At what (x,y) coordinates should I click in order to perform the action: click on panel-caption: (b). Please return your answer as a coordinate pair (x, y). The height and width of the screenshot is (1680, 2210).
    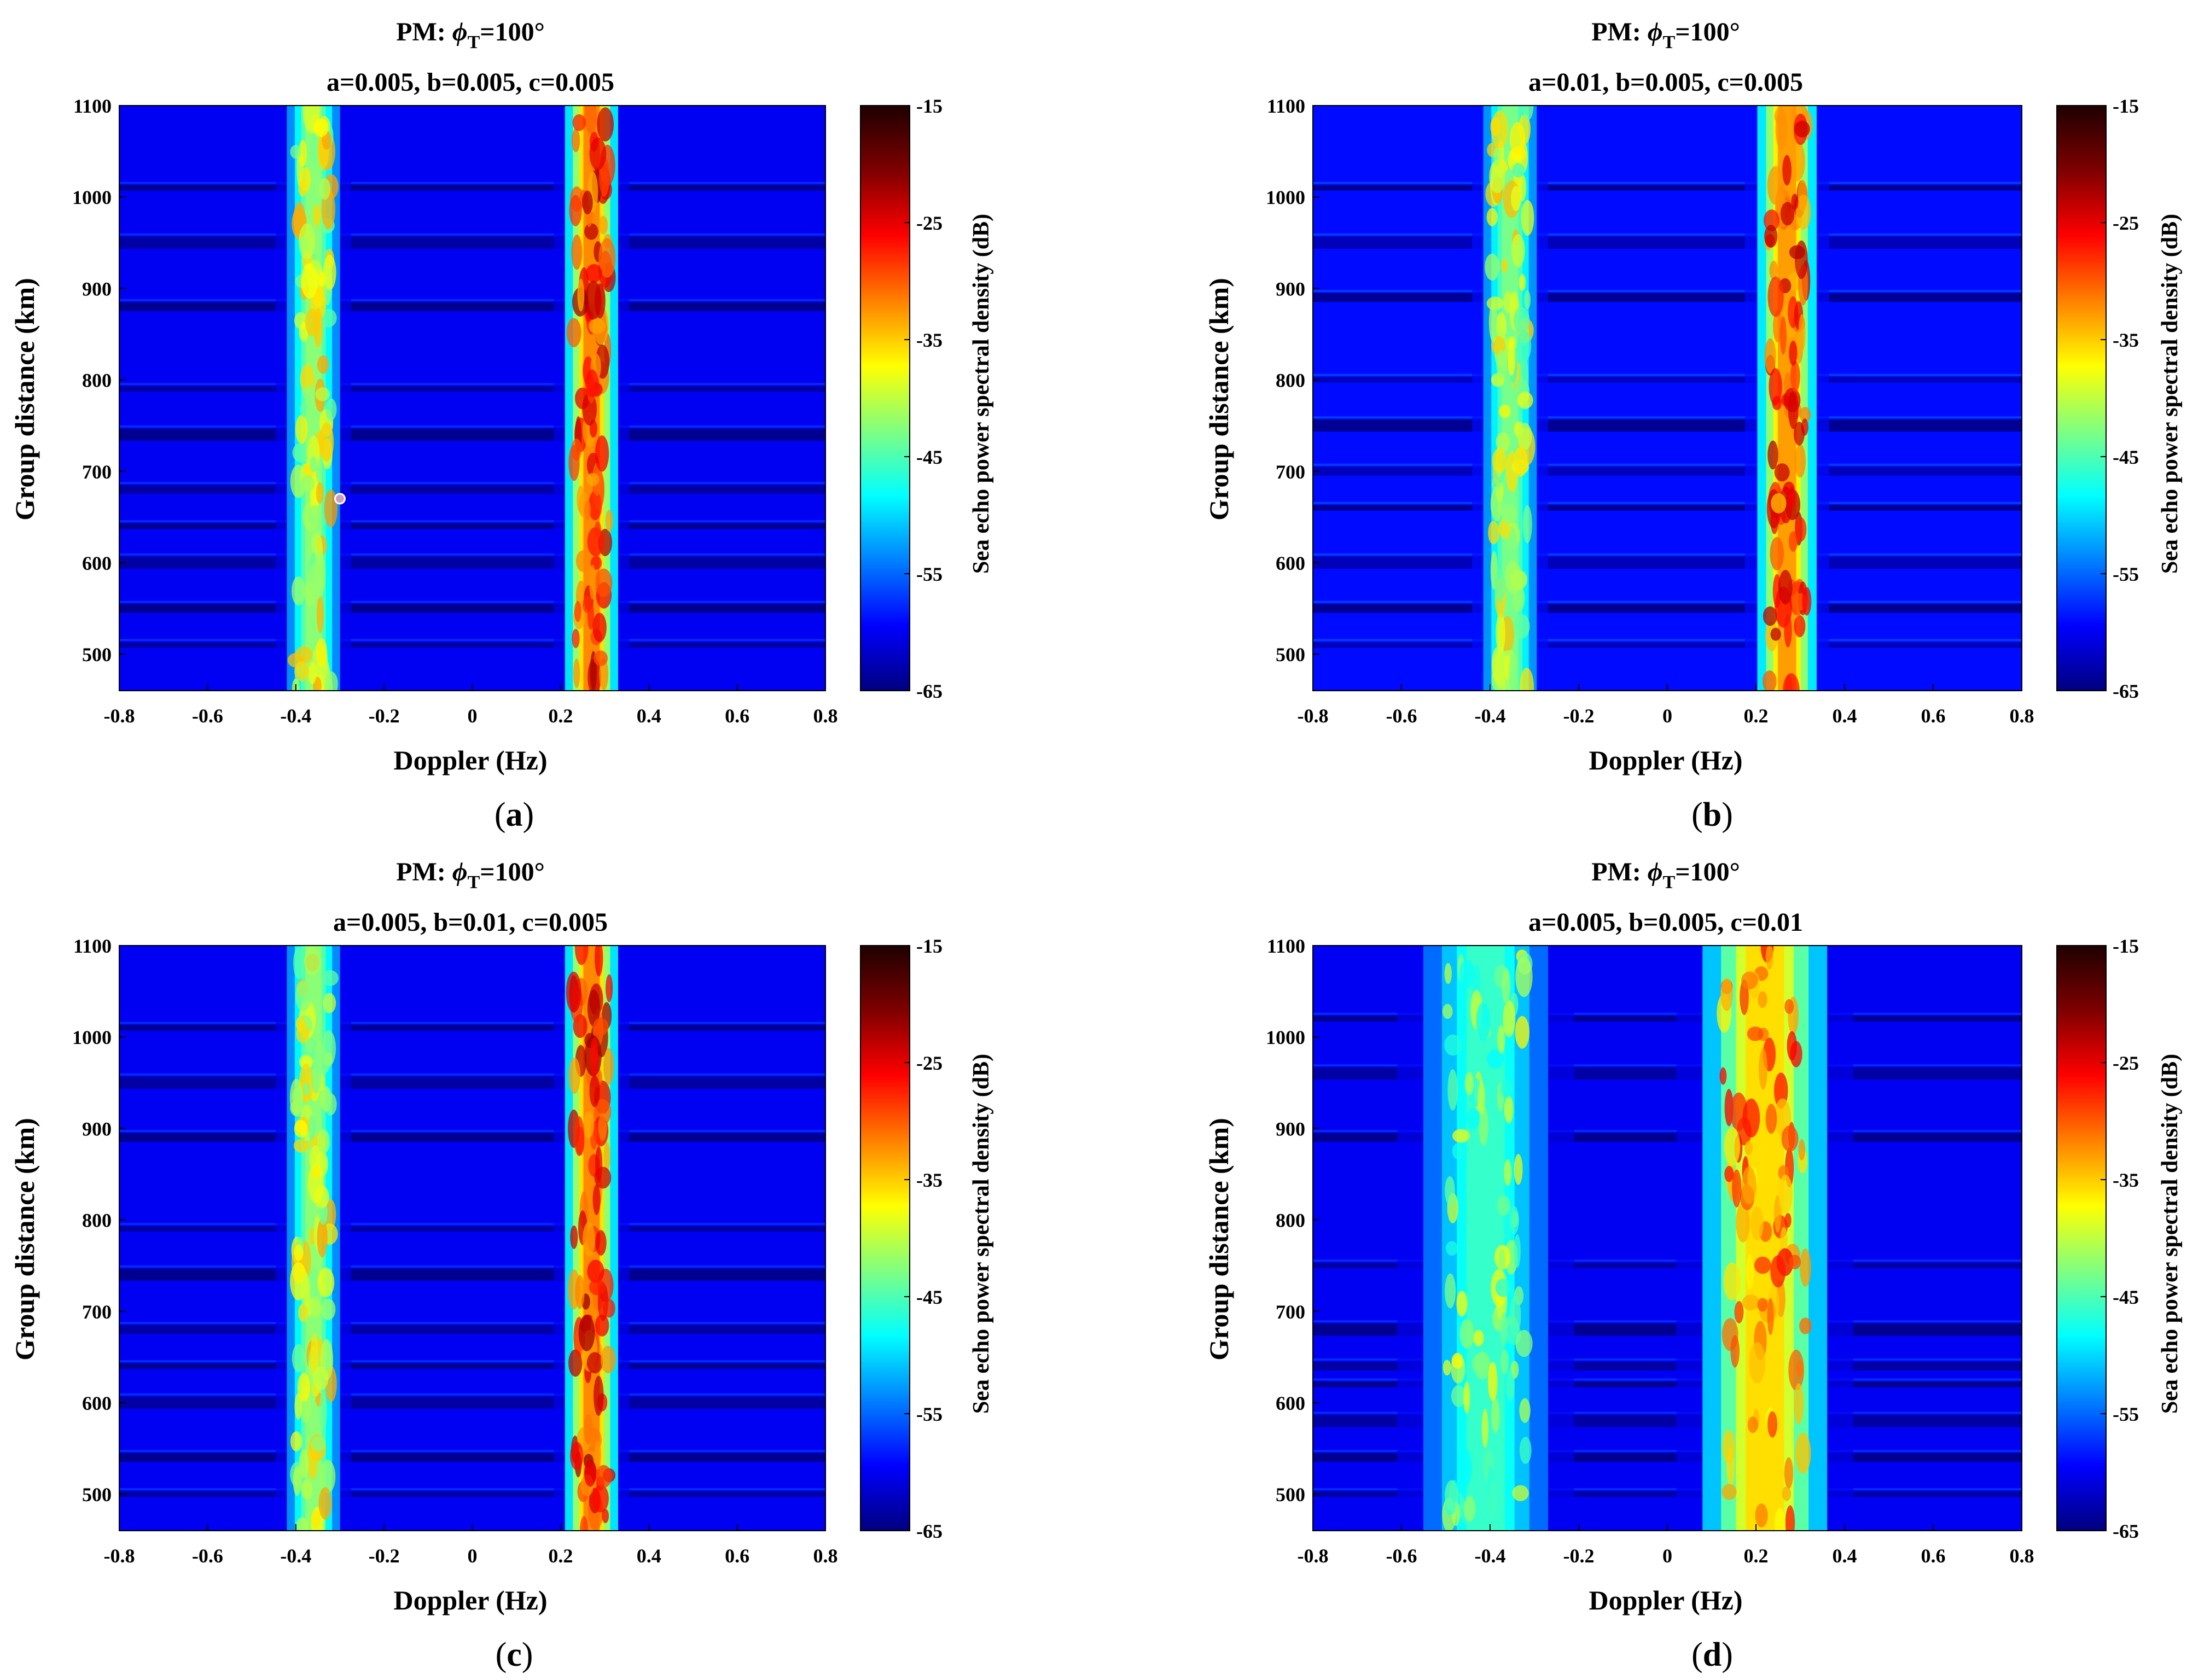
    Looking at the image, I should click on (1712, 814).